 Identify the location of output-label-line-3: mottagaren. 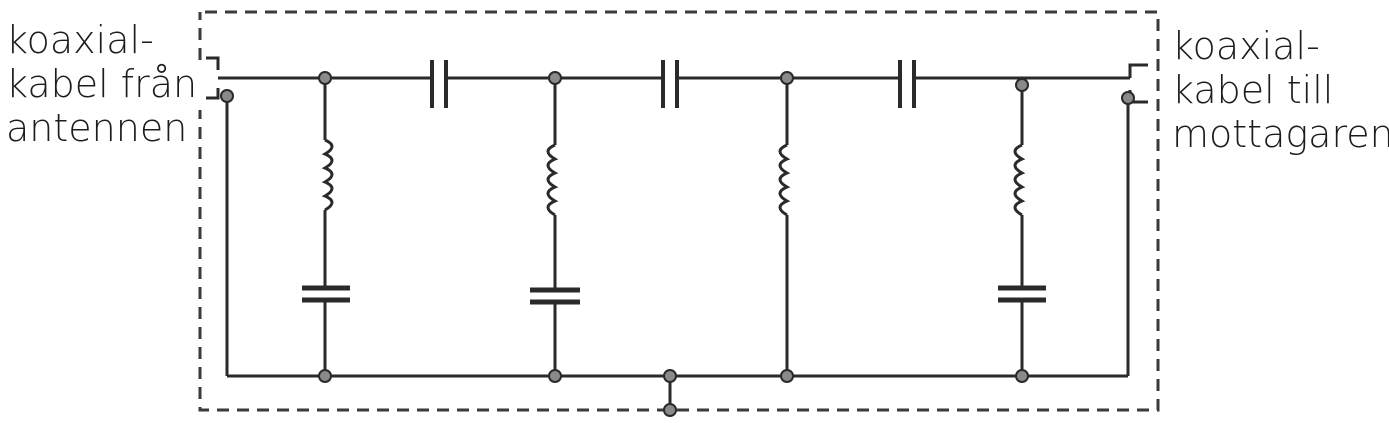
(1280, 134).